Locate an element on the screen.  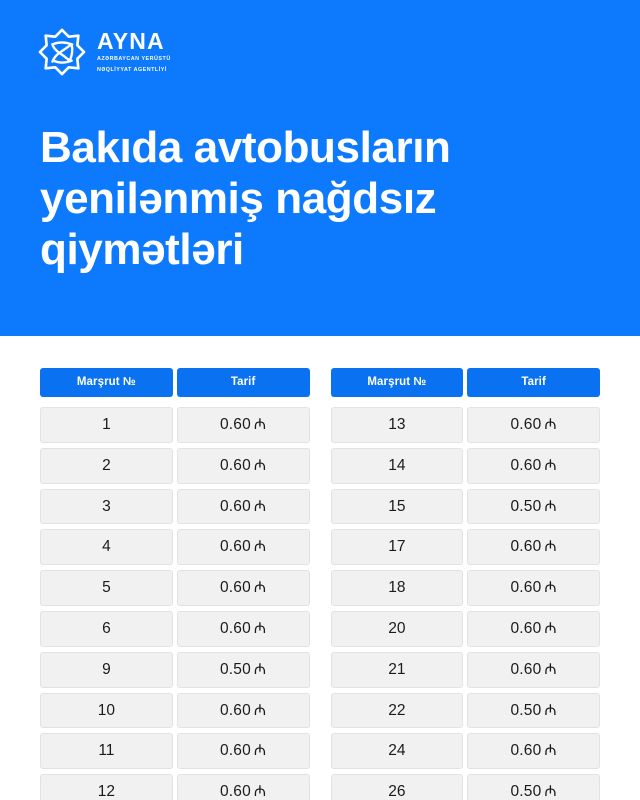
table-row: 20 0.60 ₼ is located at coordinates (465, 628).